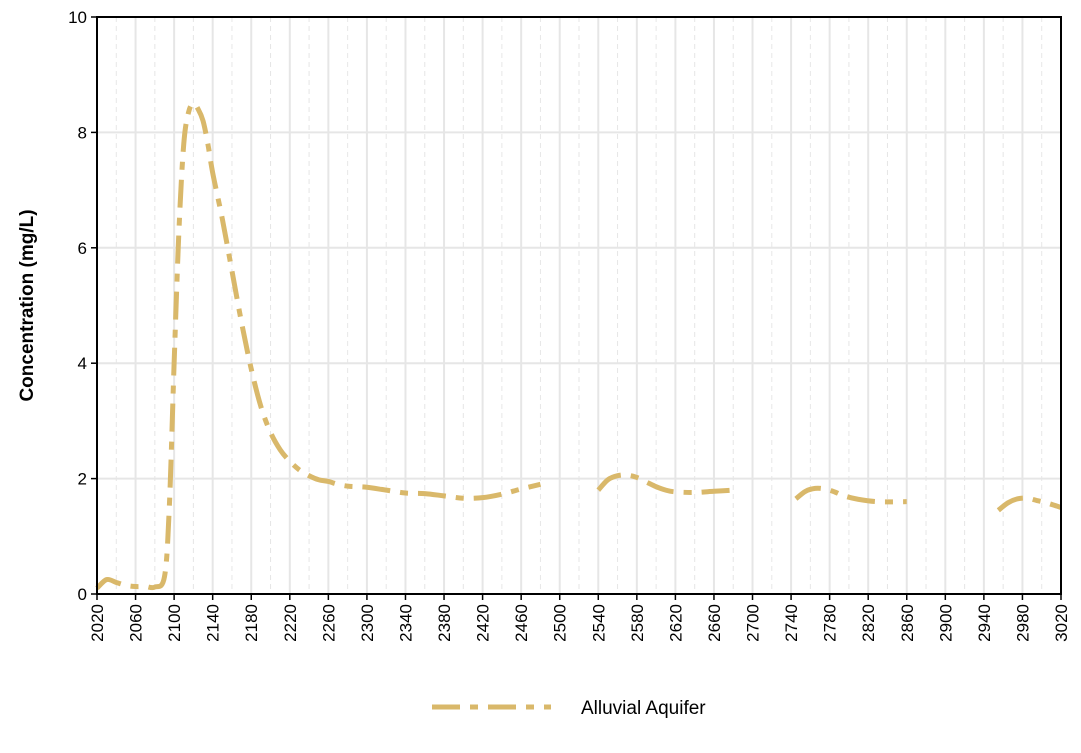  Describe the element at coordinates (251, 623) in the screenshot. I see `x-tick-label: 2180` at that location.